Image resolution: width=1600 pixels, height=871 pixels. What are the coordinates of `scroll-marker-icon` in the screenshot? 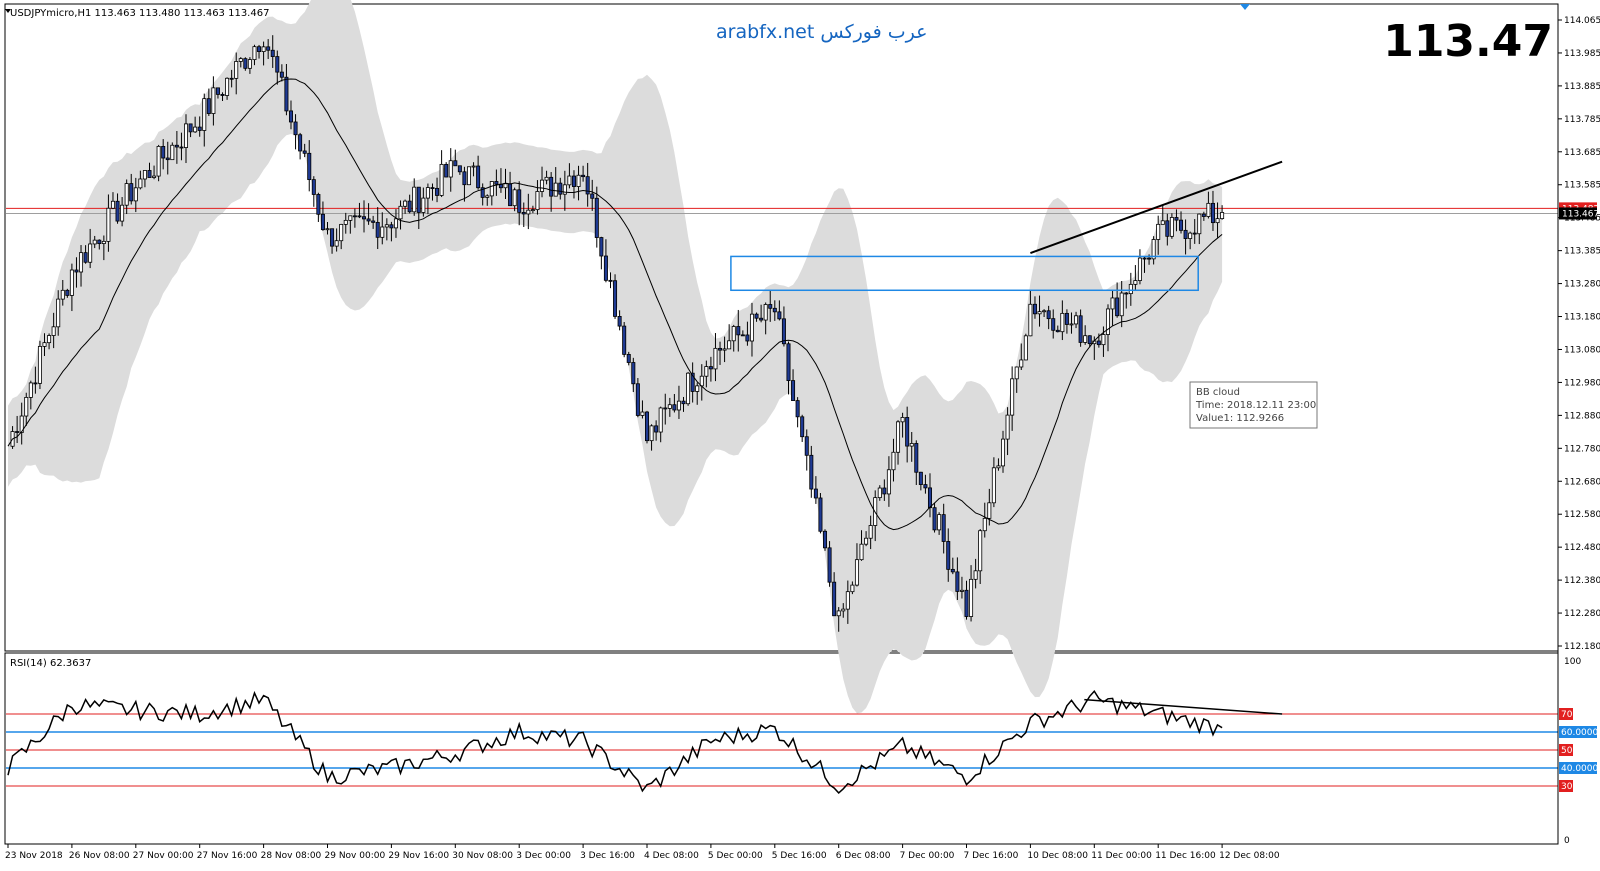 It's located at (1245, 7).